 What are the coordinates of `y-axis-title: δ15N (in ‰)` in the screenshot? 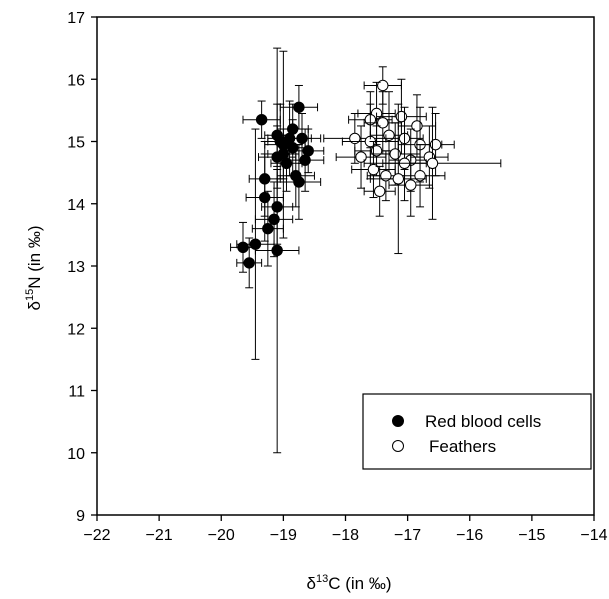 It's located at (34, 268).